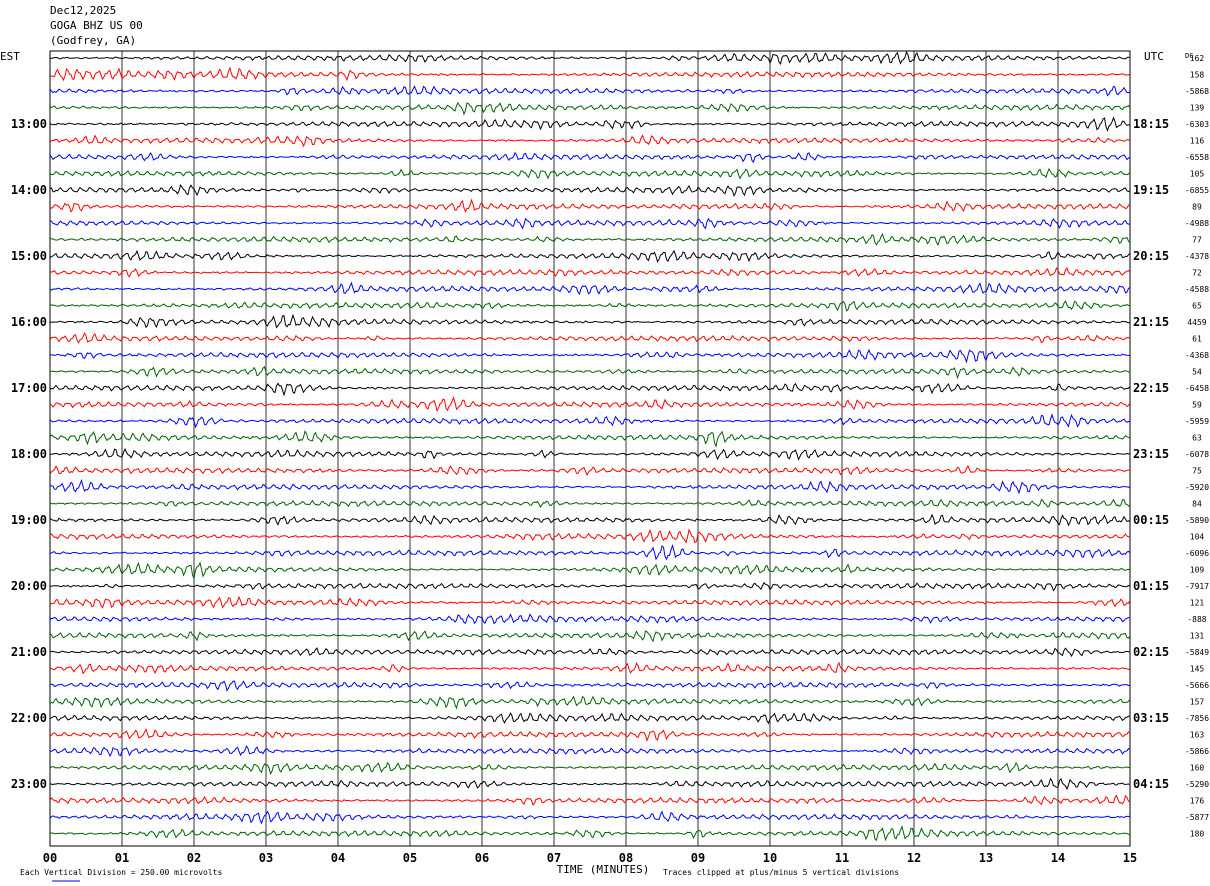 This screenshot has height=886, width=1210. Describe the element at coordinates (29, 718) in the screenshot. I see `left-hour-label: 22:00` at that location.